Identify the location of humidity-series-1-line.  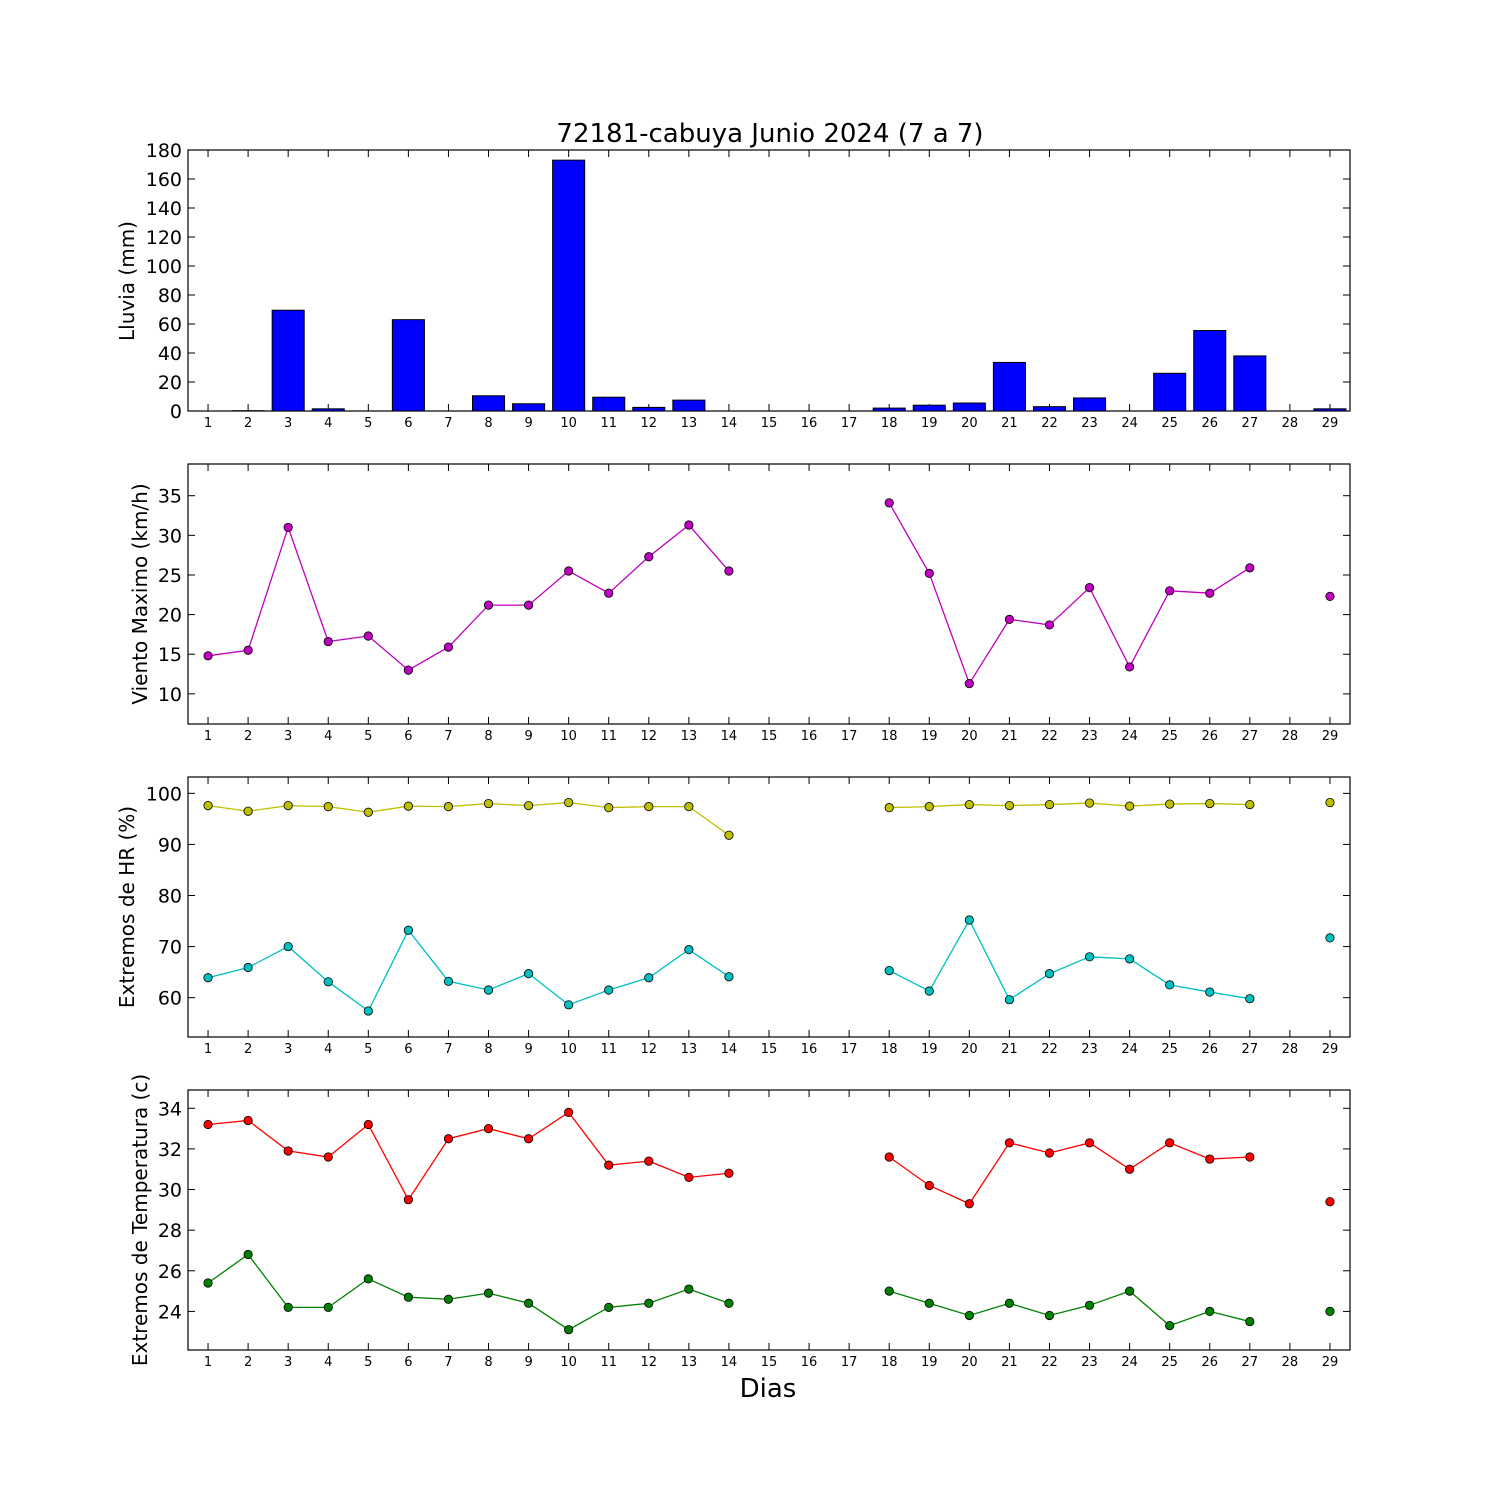
(468, 970).